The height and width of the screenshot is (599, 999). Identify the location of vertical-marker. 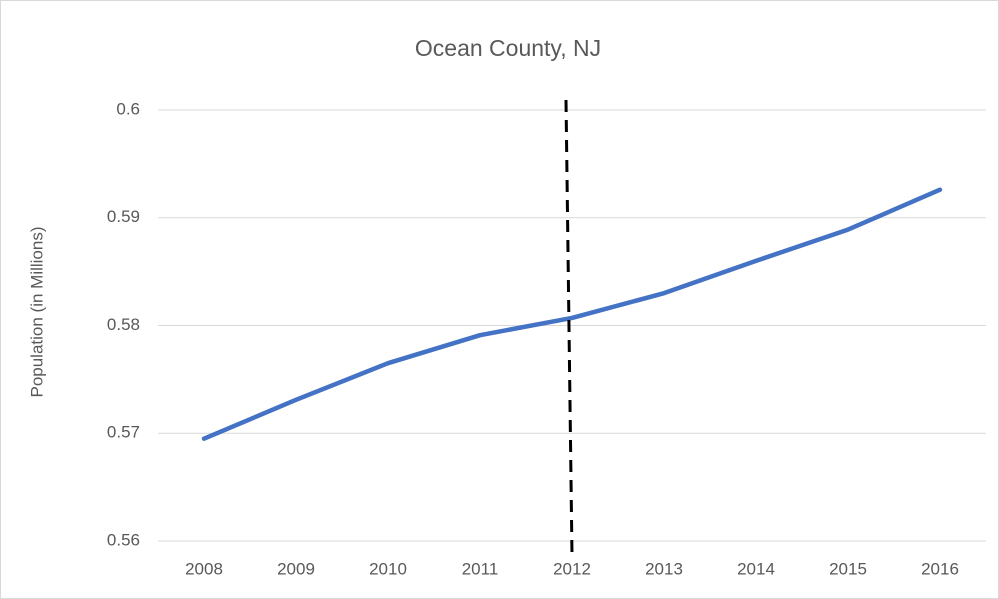
(569, 327).